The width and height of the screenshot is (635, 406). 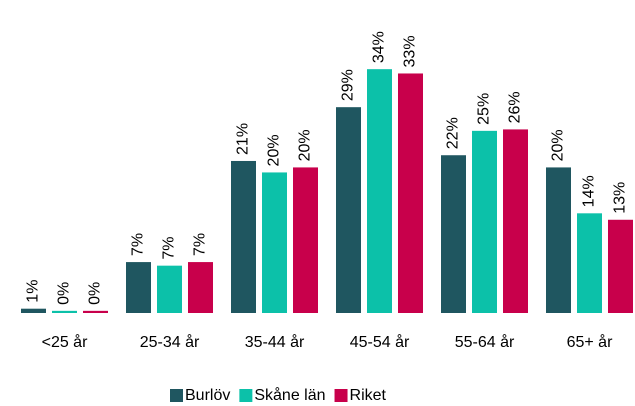 What do you see at coordinates (453, 133) in the screenshot?
I see `data-label: 22%` at bounding box center [453, 133].